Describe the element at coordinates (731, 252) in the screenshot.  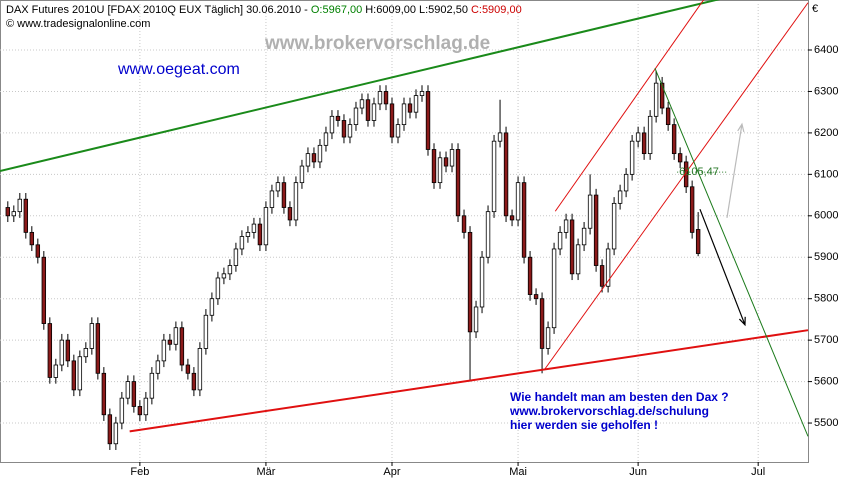
I see `trend-line` at that location.